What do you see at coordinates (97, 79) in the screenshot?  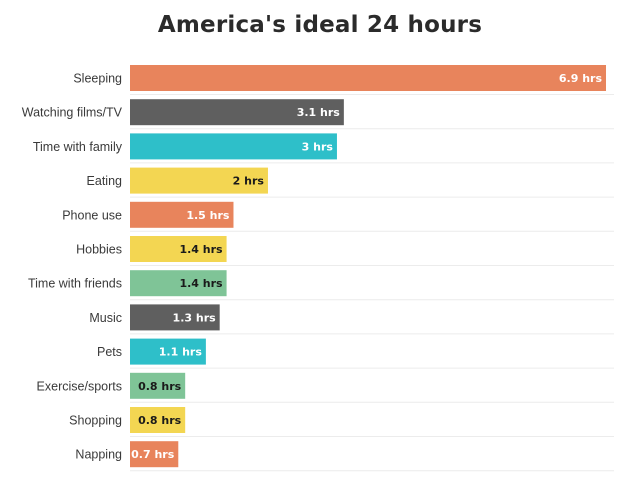 I see `category-label: Sleeping` at bounding box center [97, 79].